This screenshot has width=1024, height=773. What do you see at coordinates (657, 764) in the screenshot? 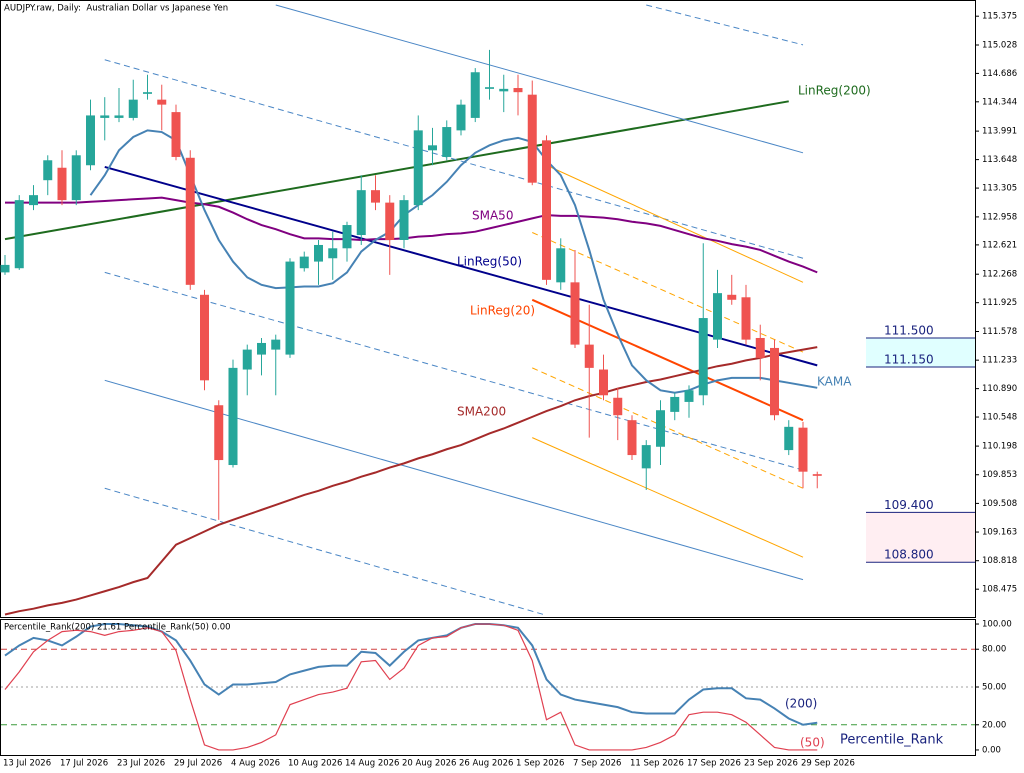
I see `x-tick-label: 11 Sep 2026` at bounding box center [657, 764].